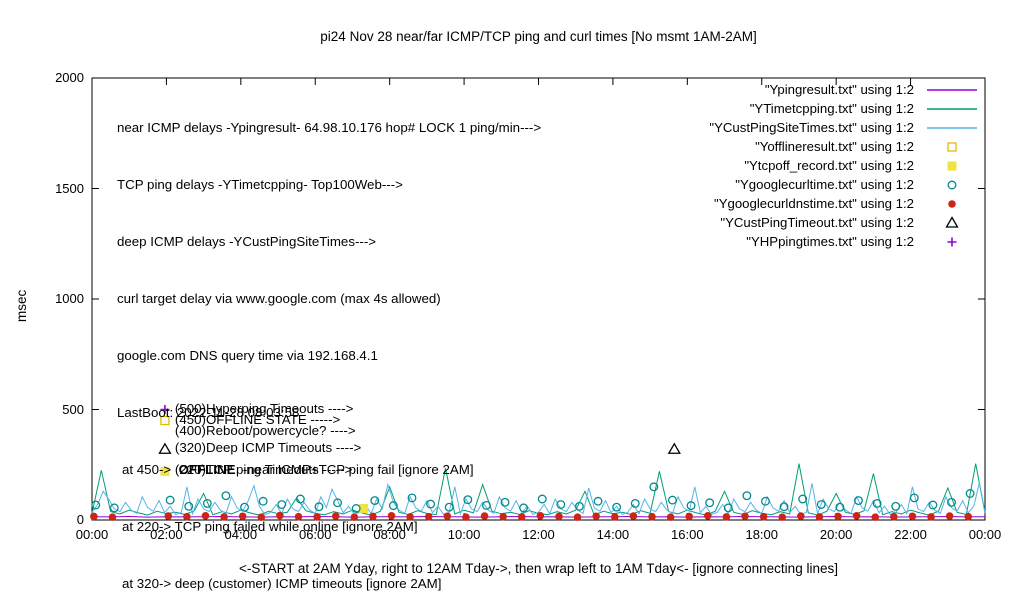 The image size is (1020, 600). What do you see at coordinates (814, 203) in the screenshot?
I see `legend-label: "Ygooglecurldnstime.txt" using 1:2` at bounding box center [814, 203].